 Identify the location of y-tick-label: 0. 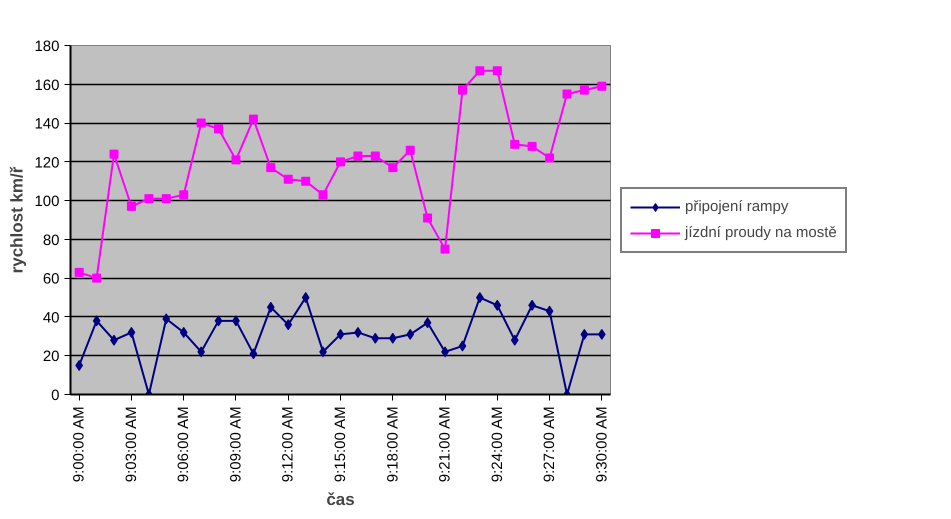
(55, 395).